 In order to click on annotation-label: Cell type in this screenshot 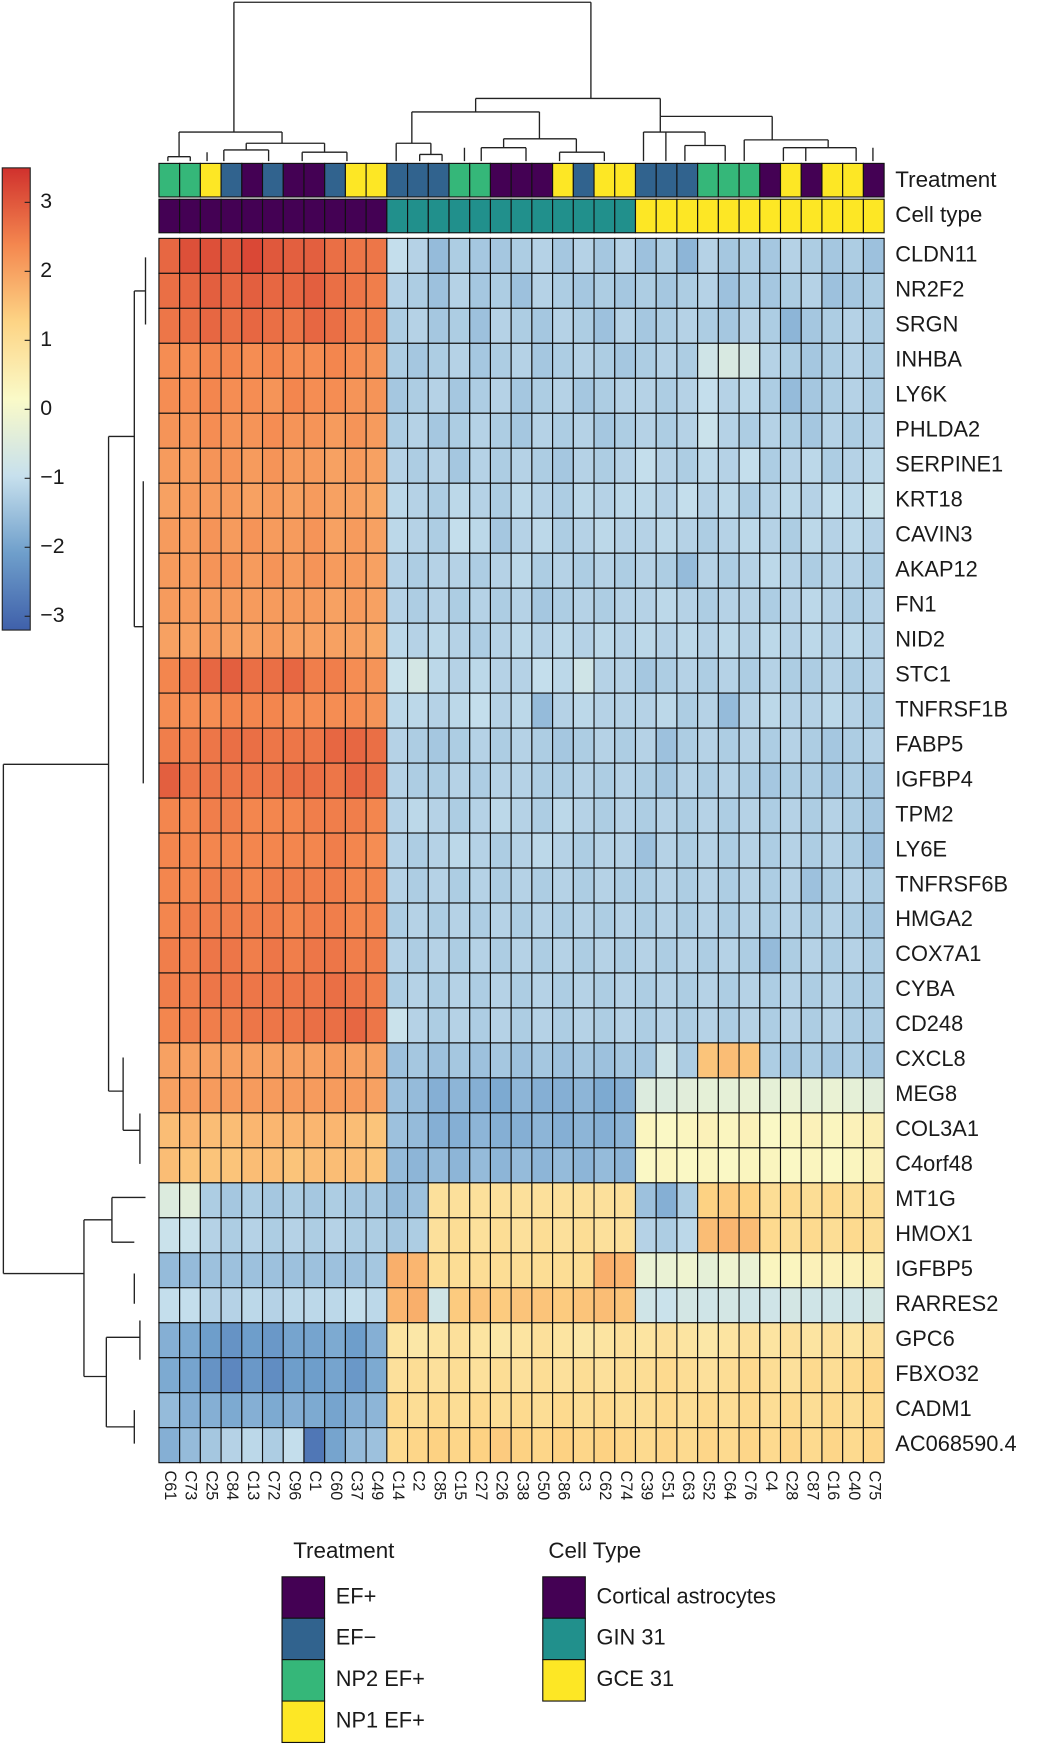, I will do `click(938, 214)`.